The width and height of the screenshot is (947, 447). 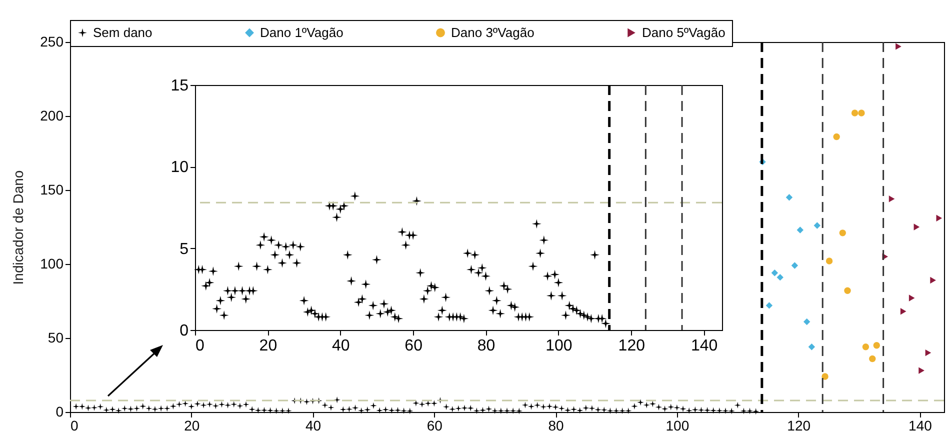 I want to click on y-tick-label: 50, so click(x=56, y=338).